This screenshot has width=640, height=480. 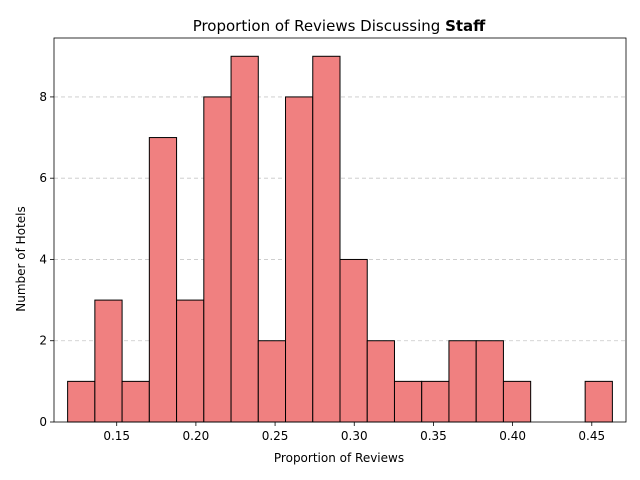 I want to click on x-tick-label: 0.30, so click(x=354, y=436).